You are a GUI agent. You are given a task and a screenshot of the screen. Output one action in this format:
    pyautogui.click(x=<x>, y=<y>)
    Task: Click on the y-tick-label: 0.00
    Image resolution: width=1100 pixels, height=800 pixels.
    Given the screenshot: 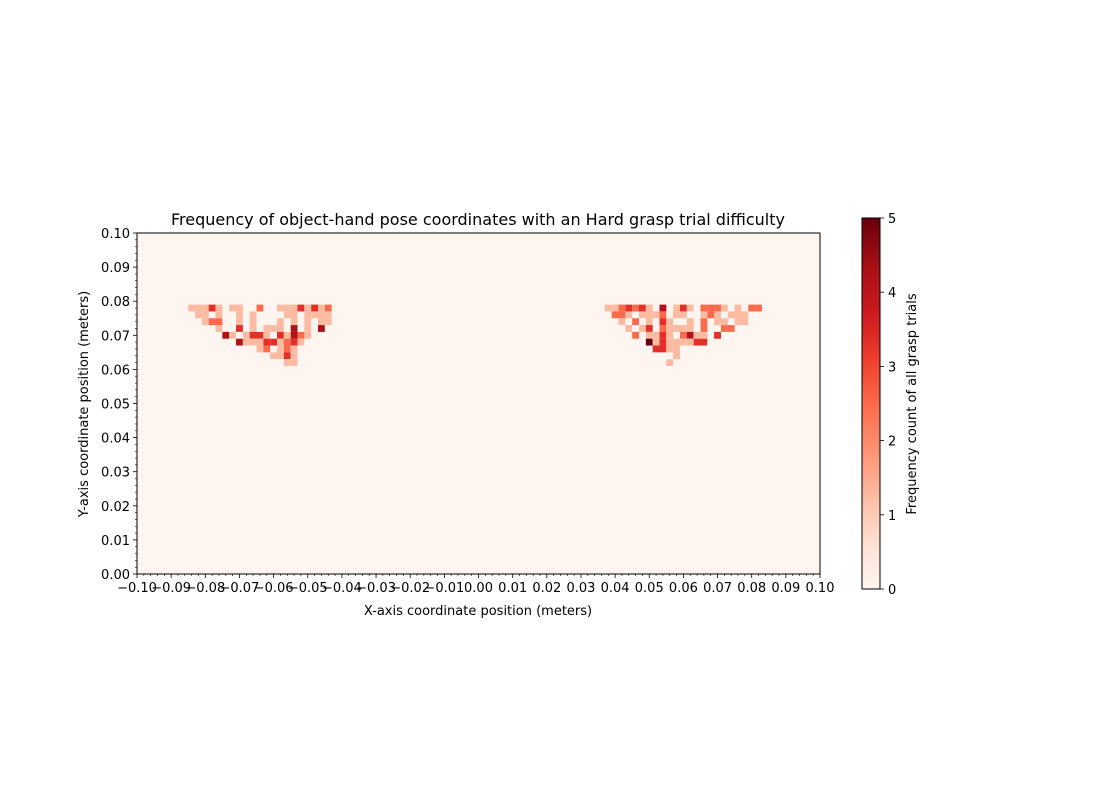 What is the action you would take?
    pyautogui.click(x=115, y=575)
    